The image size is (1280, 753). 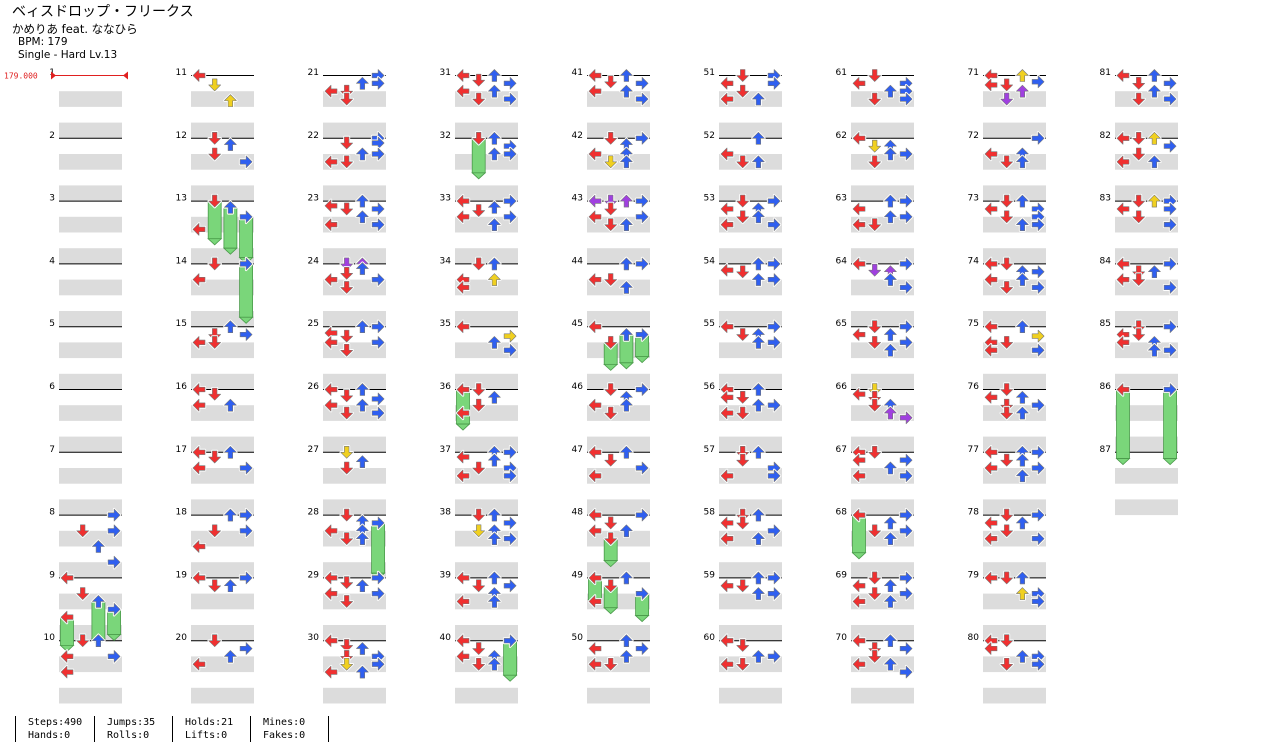 What do you see at coordinates (974, 638) in the screenshot?
I see `measure-number: 80` at bounding box center [974, 638].